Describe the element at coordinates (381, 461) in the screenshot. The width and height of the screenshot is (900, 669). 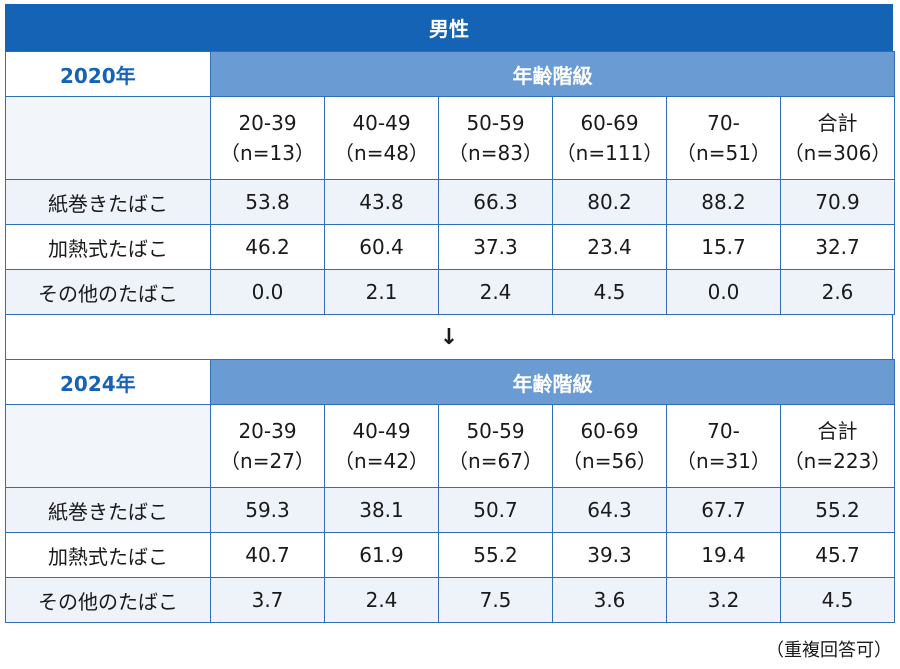
I see `sample-size: （n=42）` at that location.